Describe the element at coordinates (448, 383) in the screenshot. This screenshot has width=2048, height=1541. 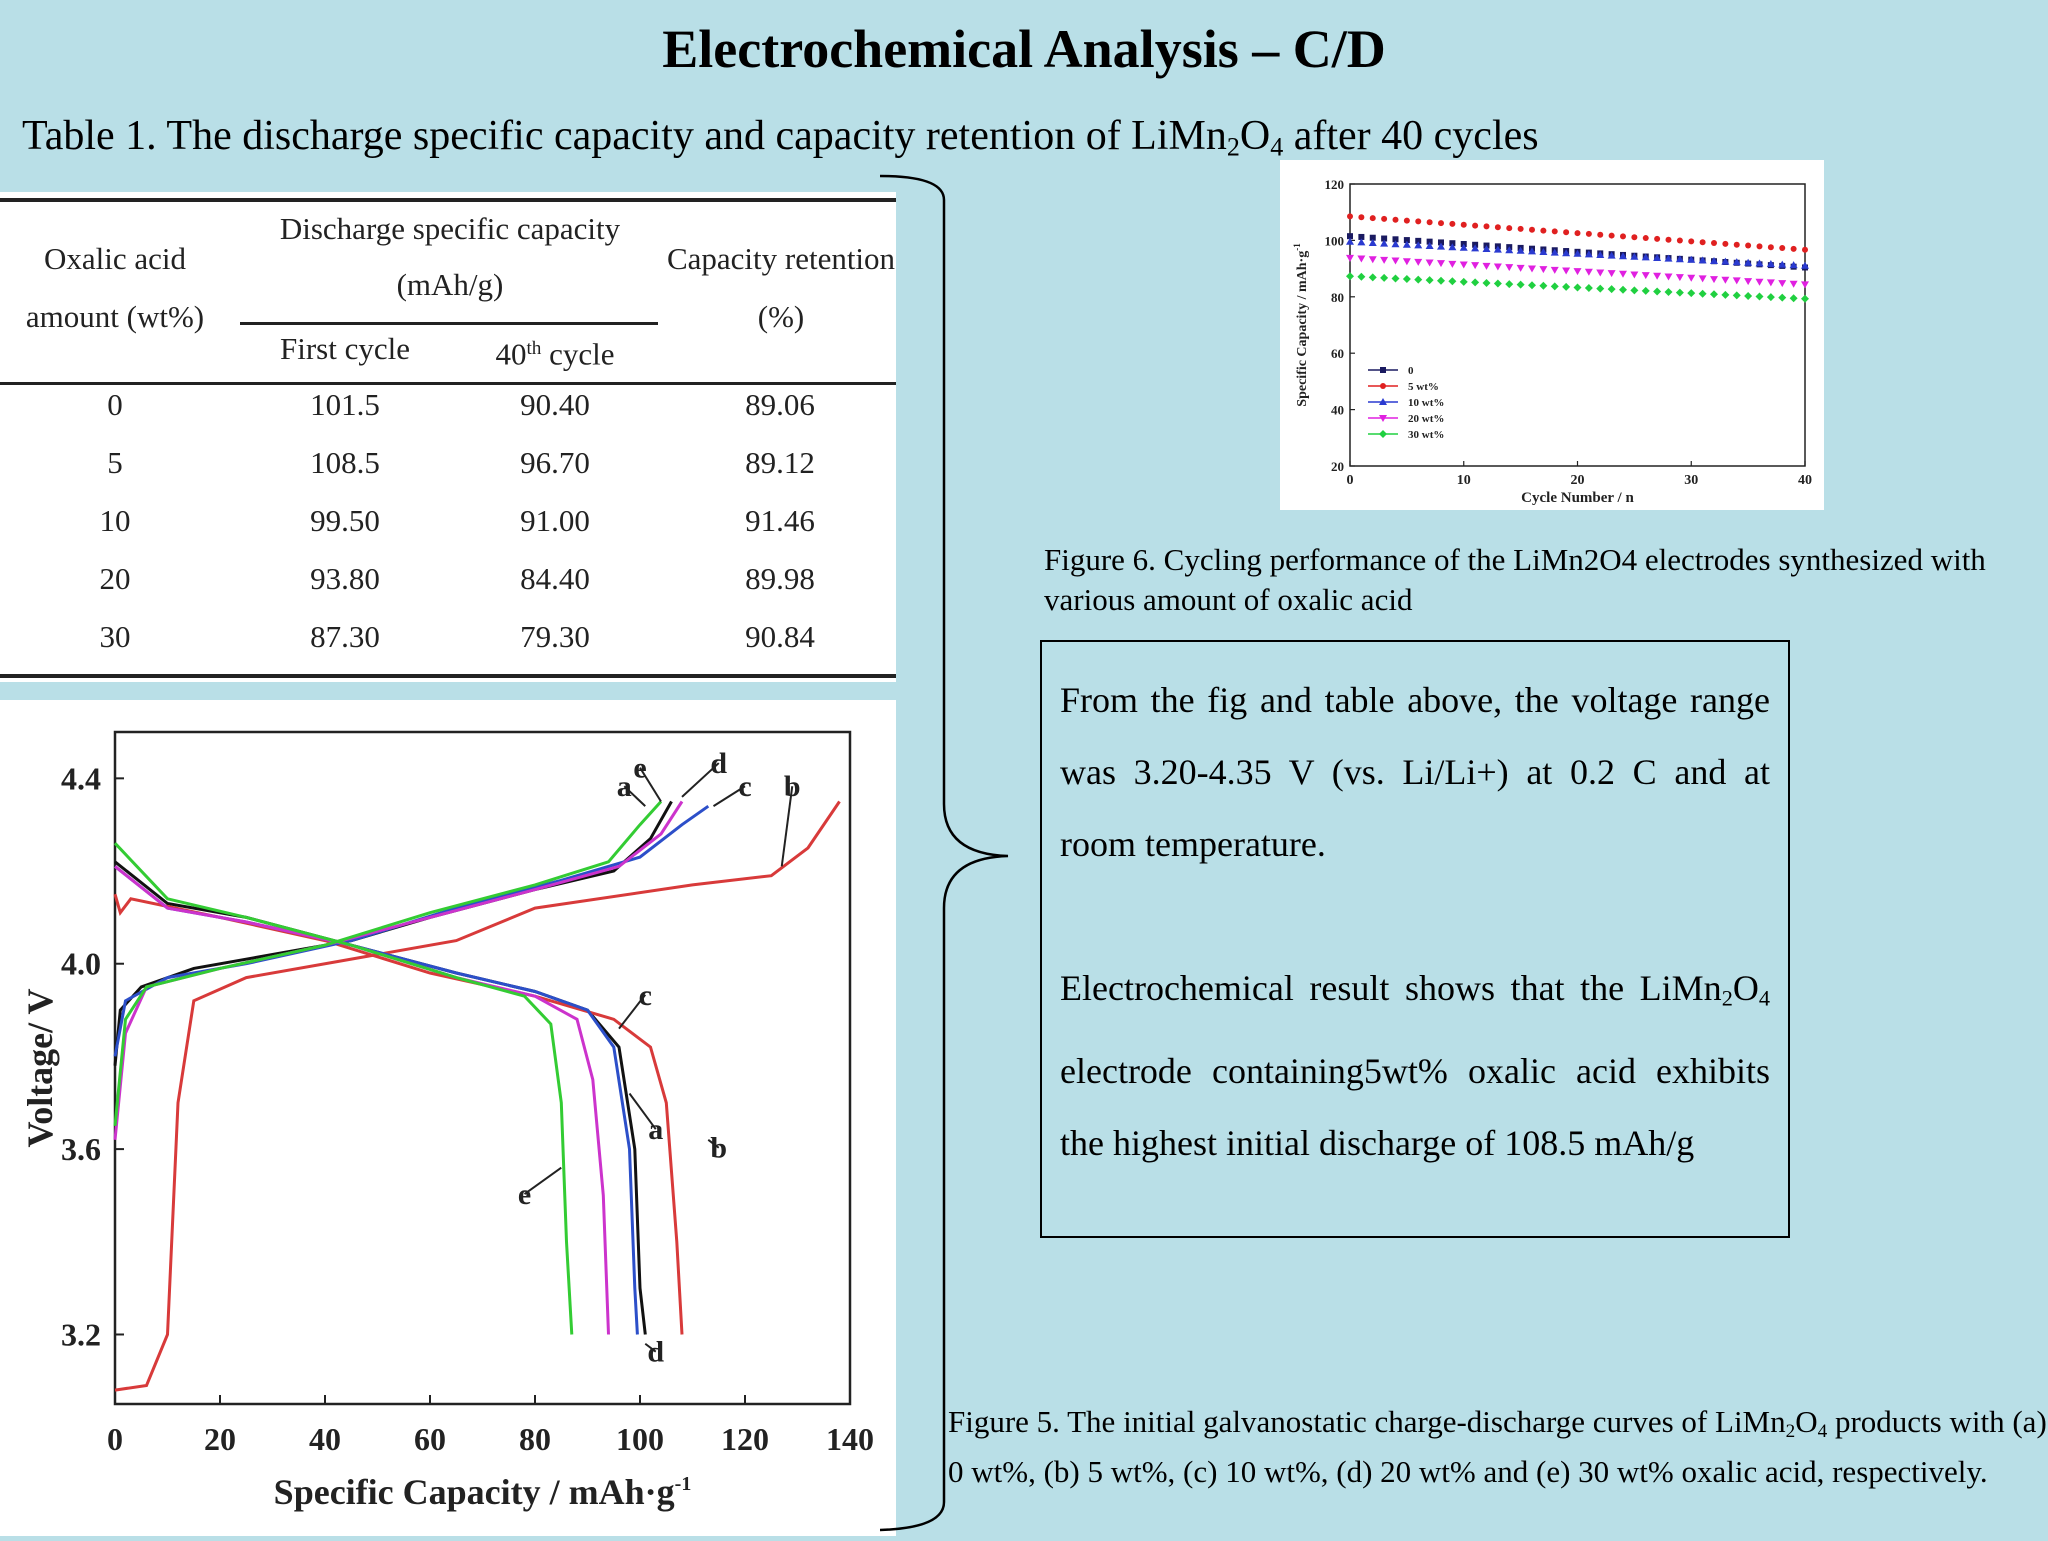
I see `table-header-rule` at that location.